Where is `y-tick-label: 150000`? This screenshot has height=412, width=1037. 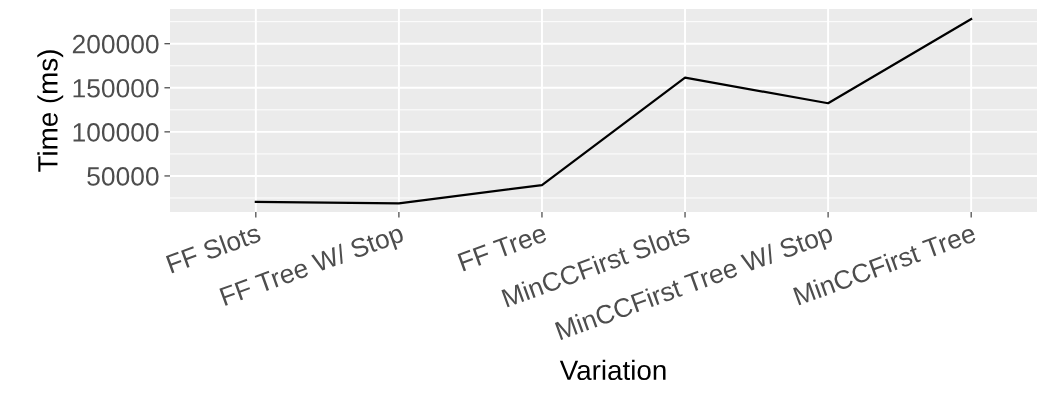 y-tick-label: 150000 is located at coordinates (116, 88).